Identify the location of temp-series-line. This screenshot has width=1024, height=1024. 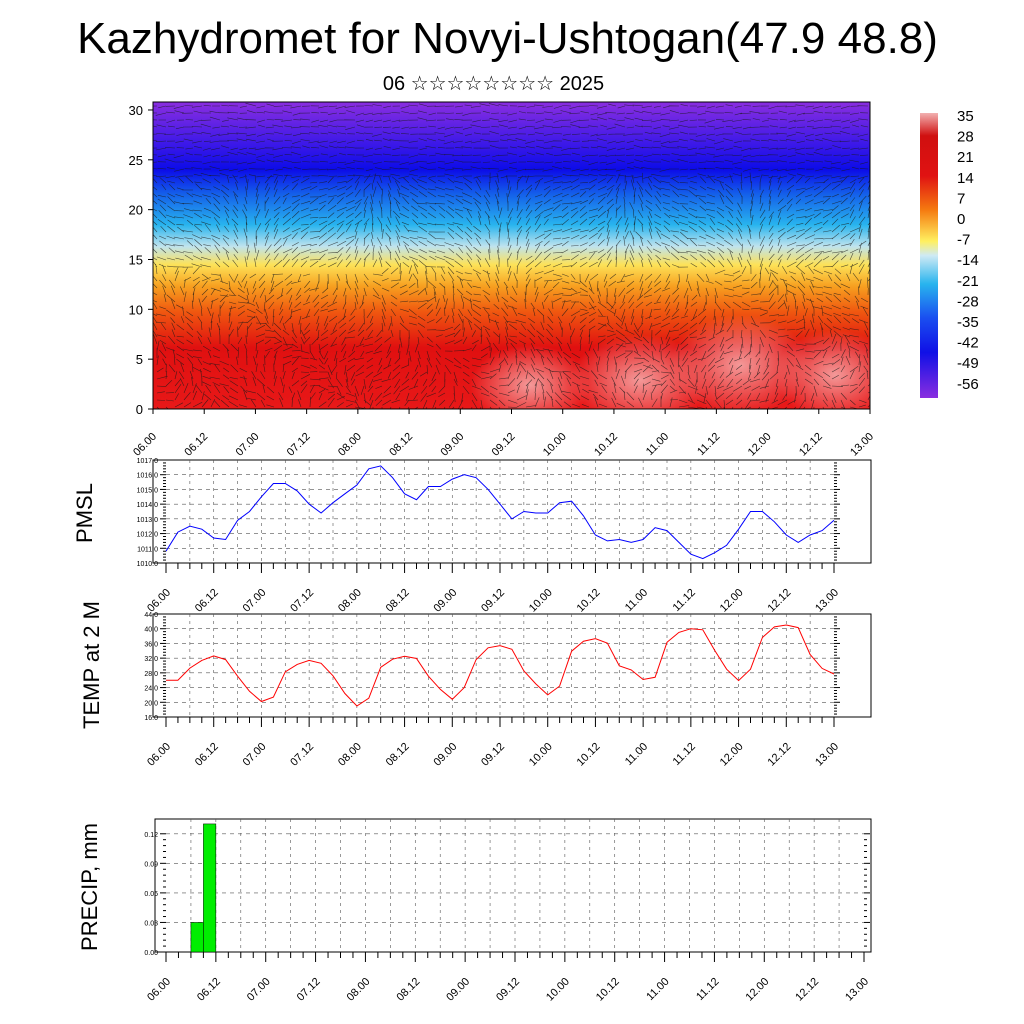
(500, 665).